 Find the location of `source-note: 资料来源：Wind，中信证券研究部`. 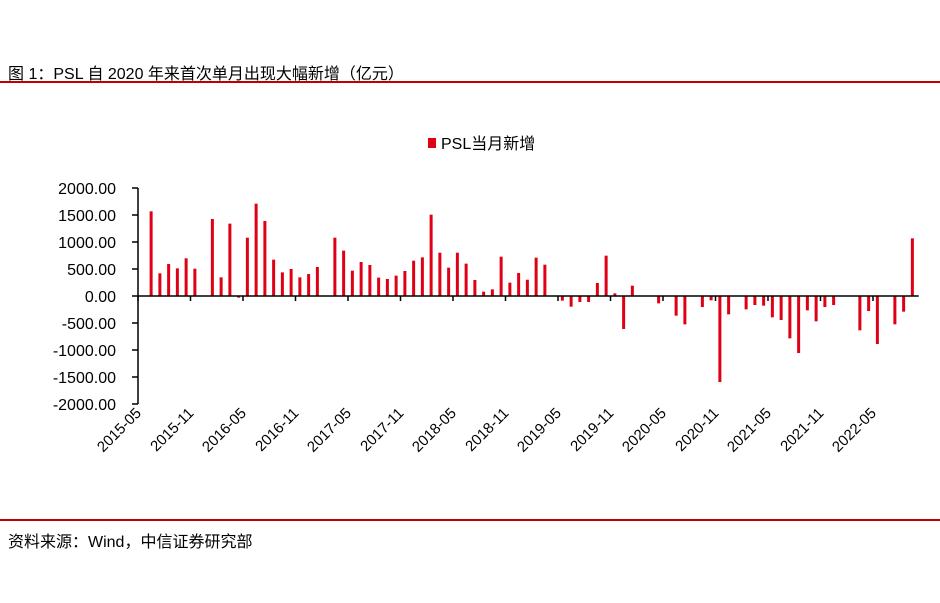

source-note: 资料来源：Wind，中信证券研究部 is located at coordinates (130, 542).